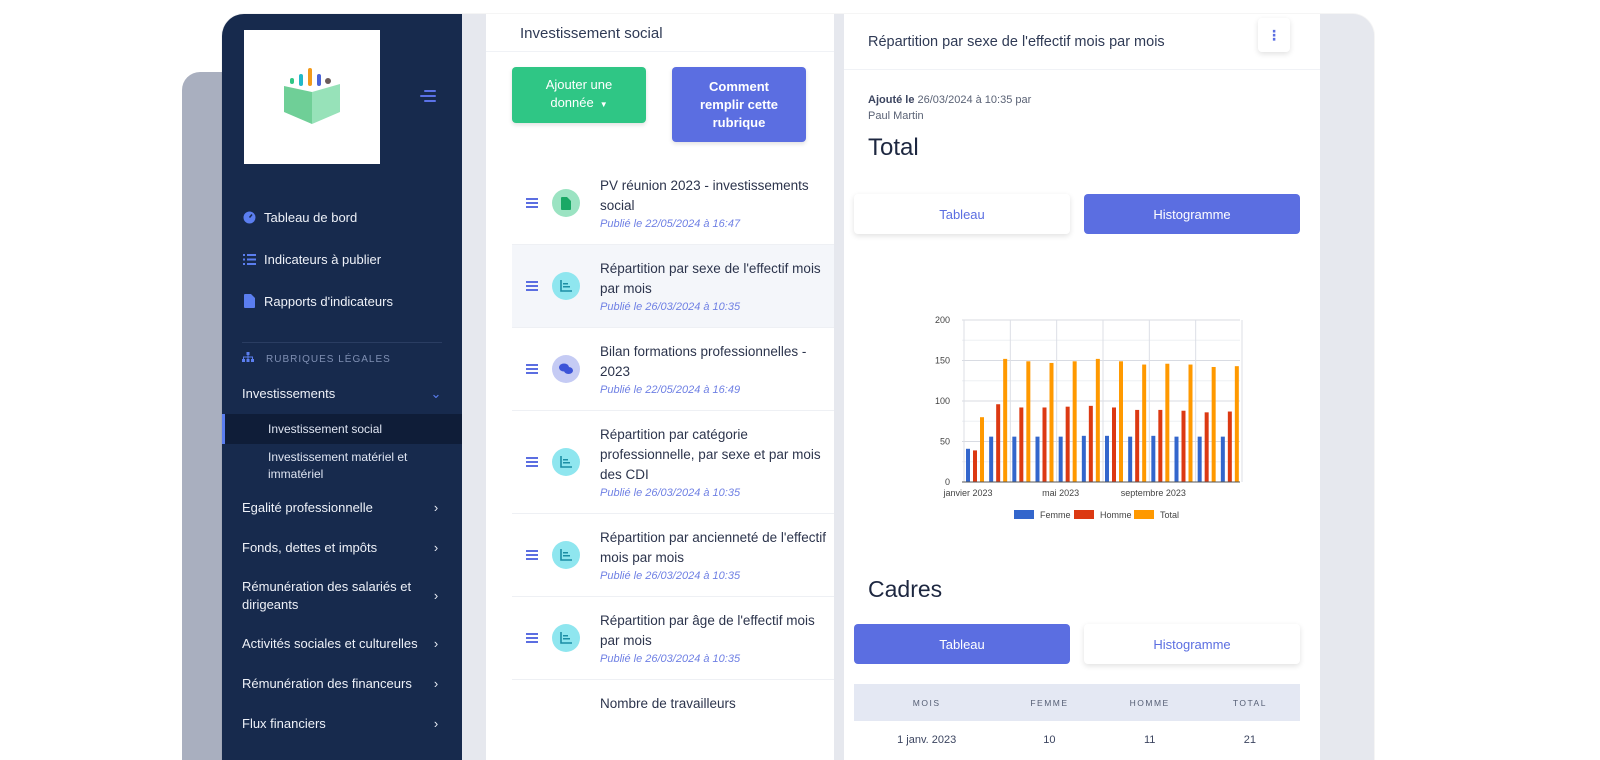  Describe the element at coordinates (668, 703) in the screenshot. I see `list-item: Nombre de travailleurs` at that location.